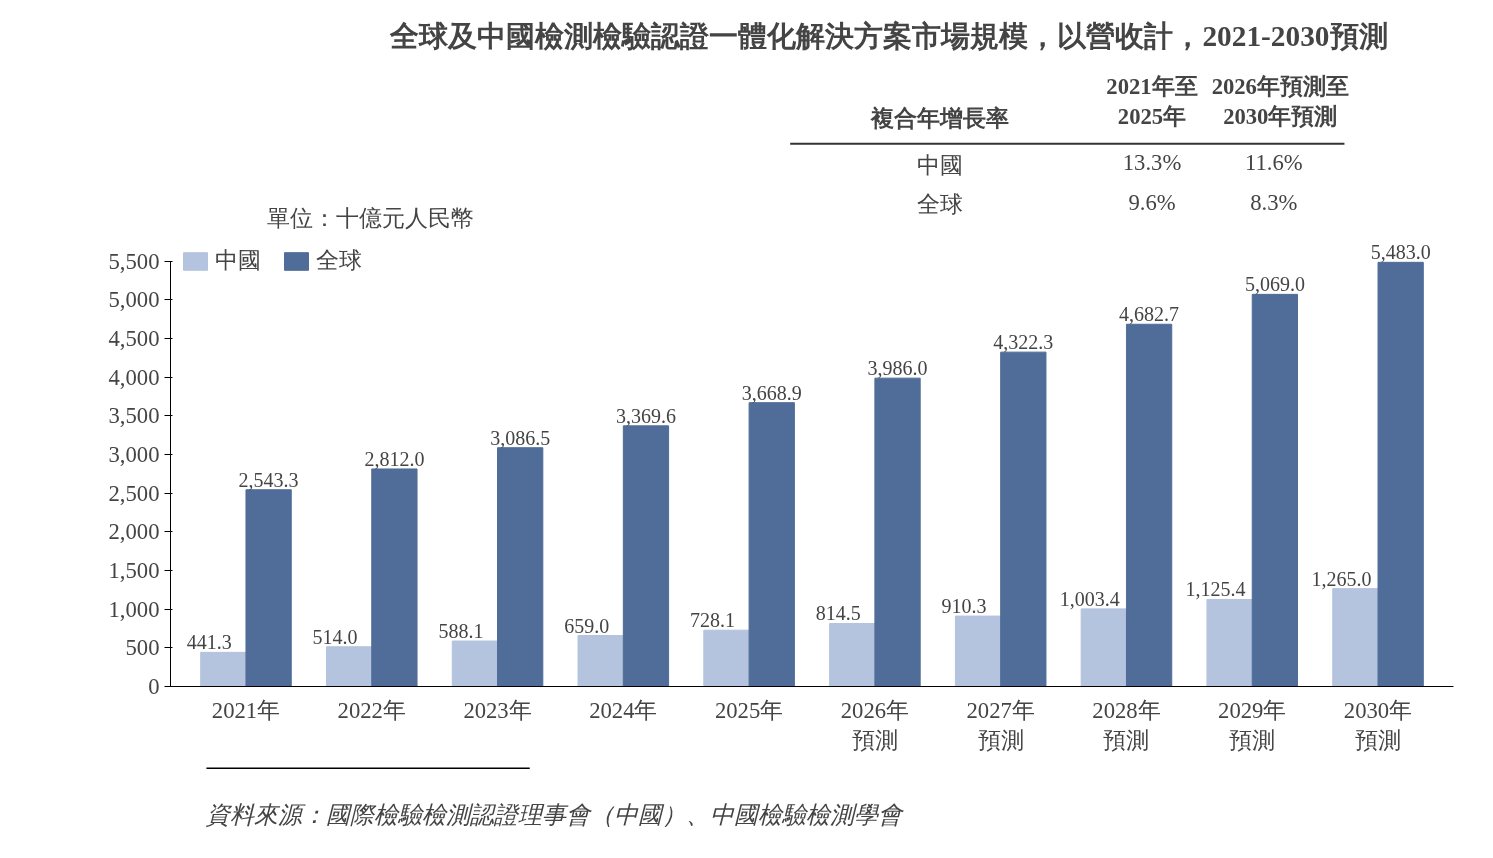  I want to click on y-tick-label: 5,000, so click(134, 300).